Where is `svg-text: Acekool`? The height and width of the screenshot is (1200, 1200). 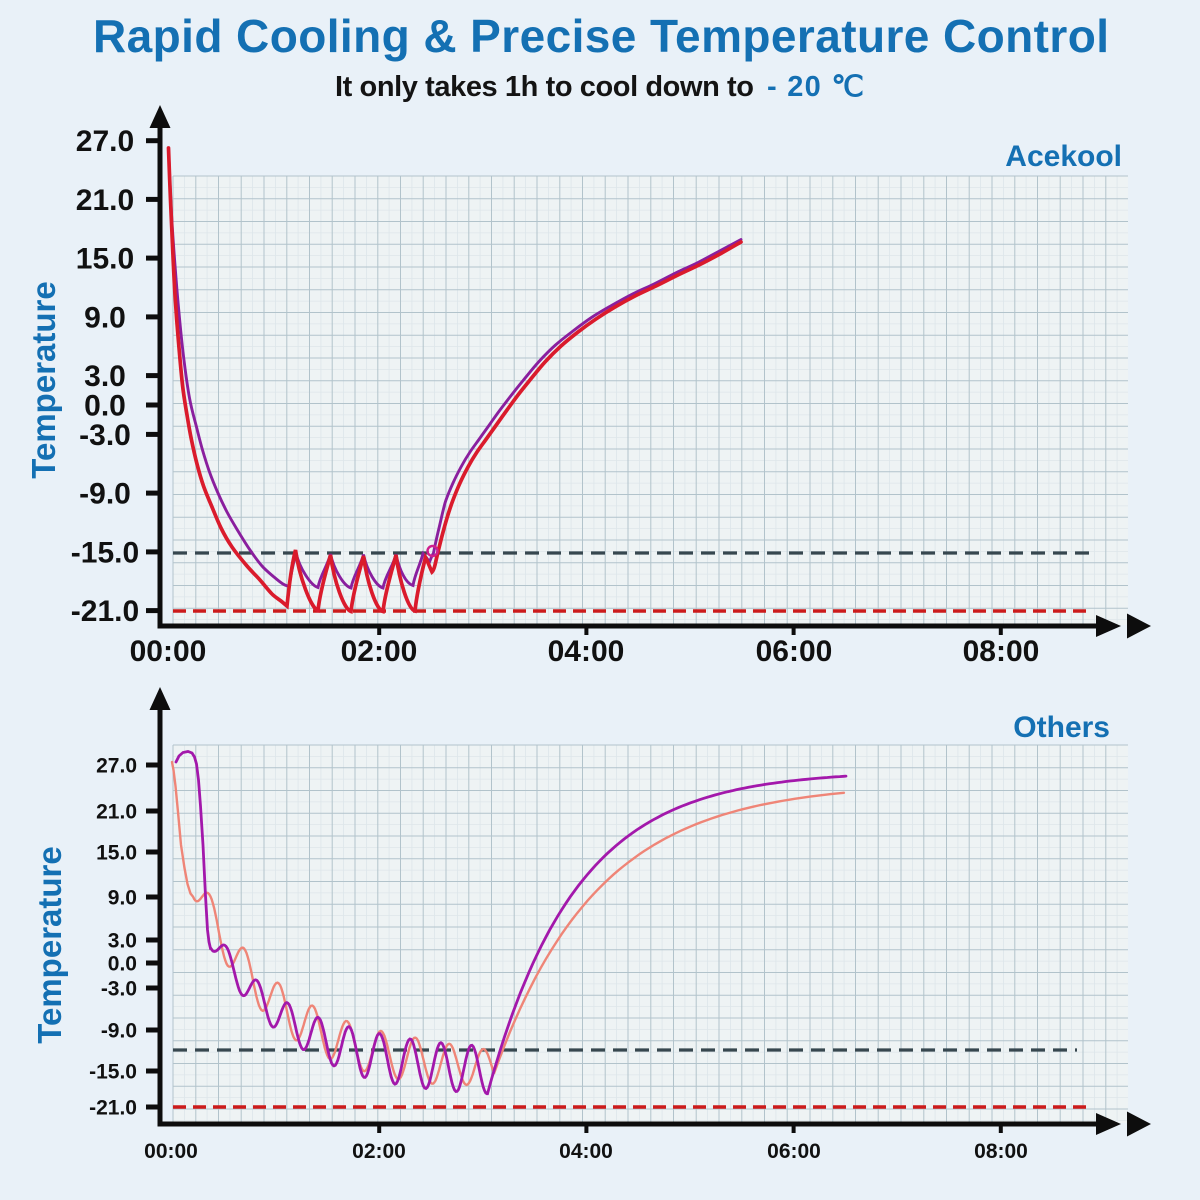 svg-text: Acekool is located at coordinates (1063, 156).